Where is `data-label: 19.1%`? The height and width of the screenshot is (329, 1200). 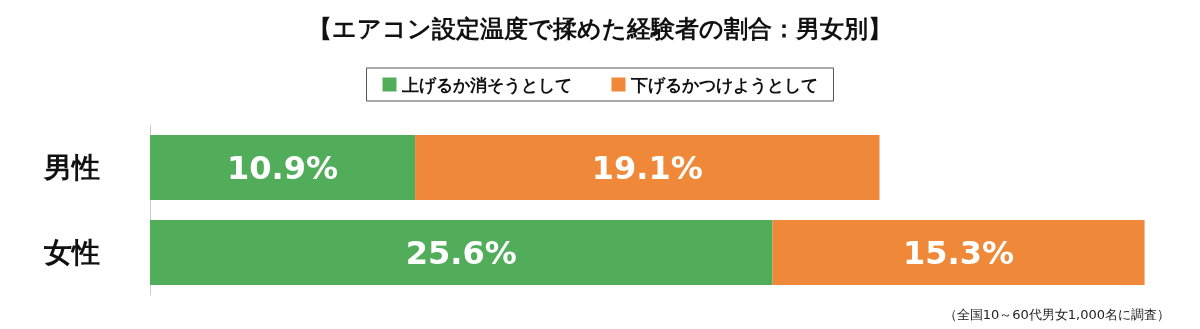 data-label: 19.1% is located at coordinates (647, 167).